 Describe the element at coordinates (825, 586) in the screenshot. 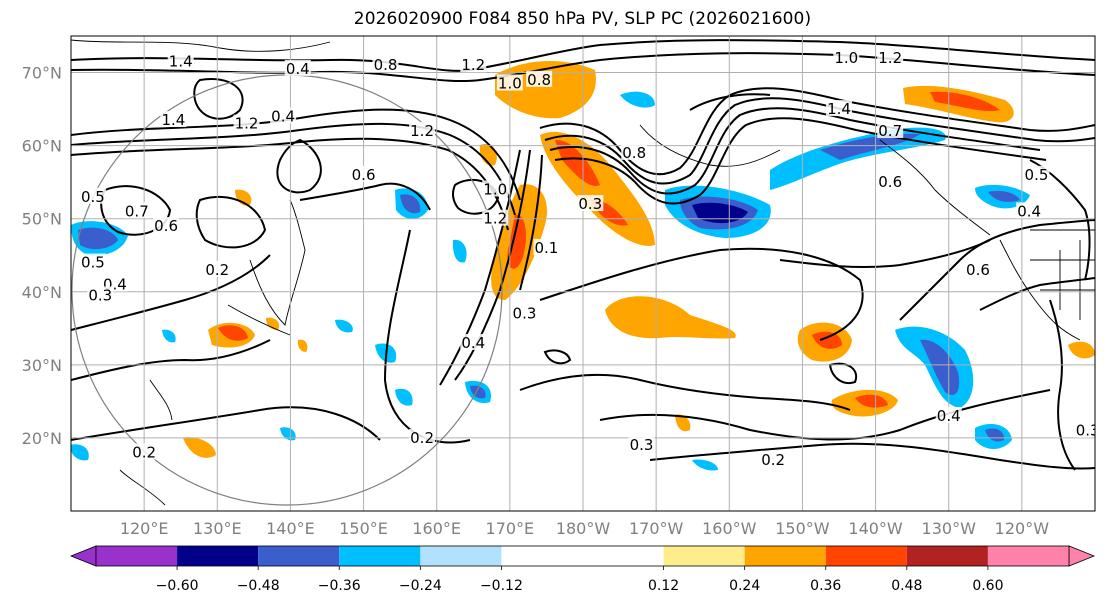

I see `colorbar-tick-label: 0.36` at that location.